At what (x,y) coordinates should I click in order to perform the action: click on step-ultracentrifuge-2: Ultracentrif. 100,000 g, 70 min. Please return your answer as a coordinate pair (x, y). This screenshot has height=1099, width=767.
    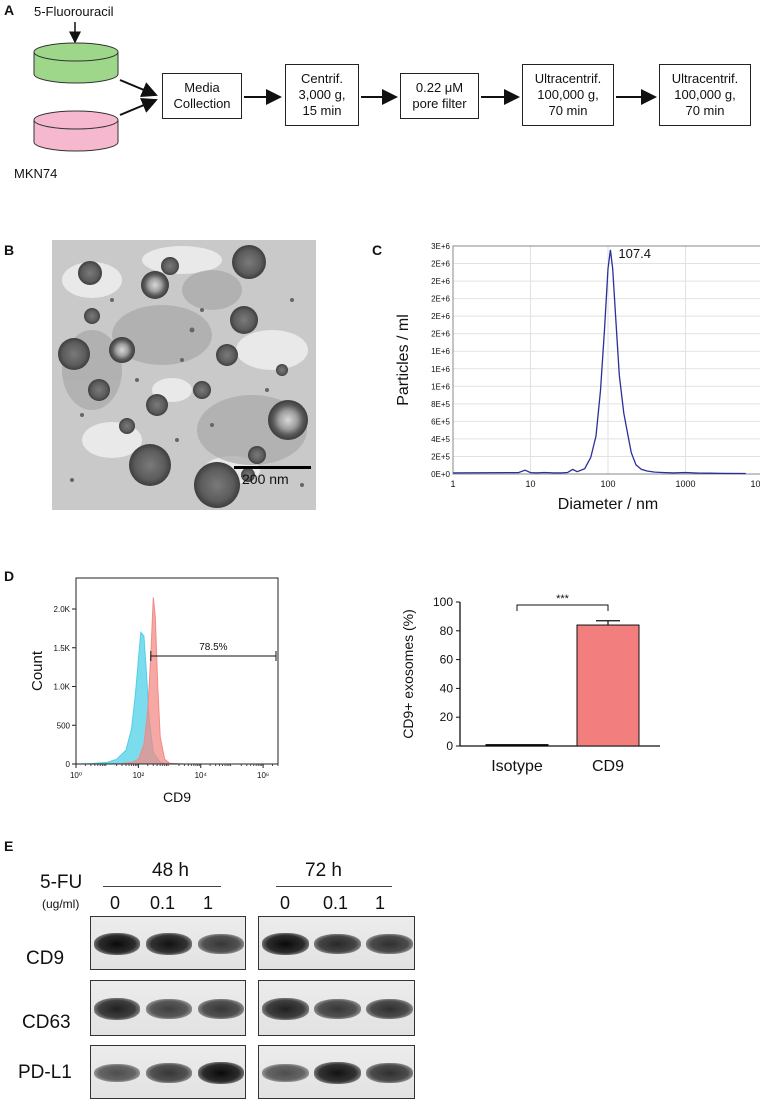
    Looking at the image, I should click on (705, 95).